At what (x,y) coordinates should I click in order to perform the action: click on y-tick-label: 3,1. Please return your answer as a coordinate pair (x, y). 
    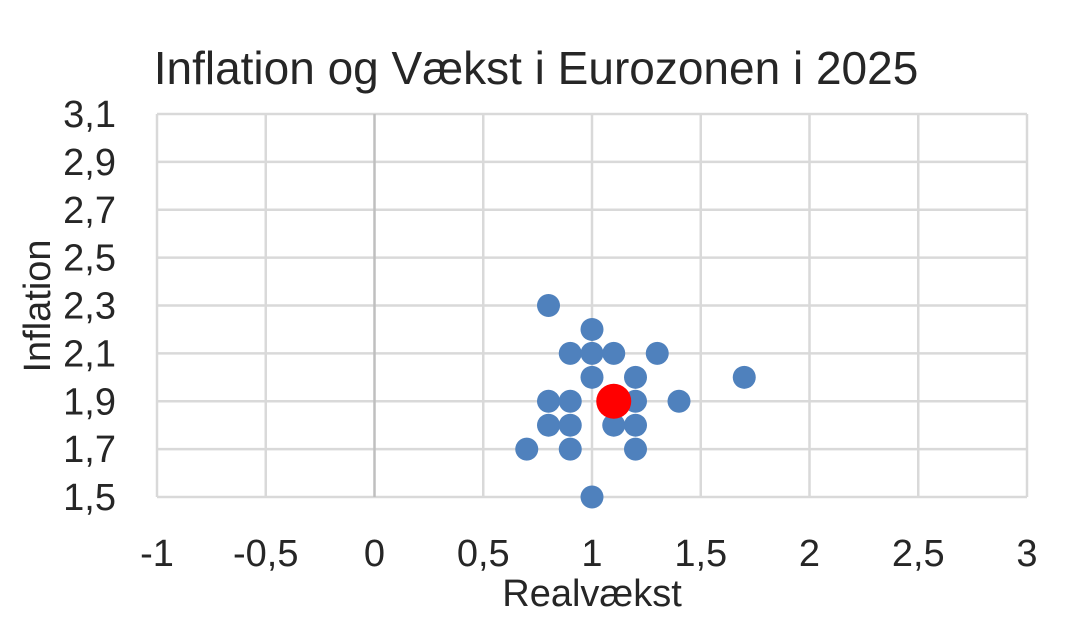
    Looking at the image, I should click on (89, 115).